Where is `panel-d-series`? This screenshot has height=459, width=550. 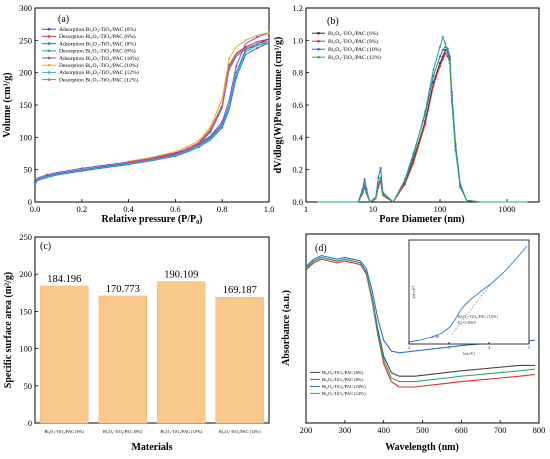 panel-d-series is located at coordinates (420, 321).